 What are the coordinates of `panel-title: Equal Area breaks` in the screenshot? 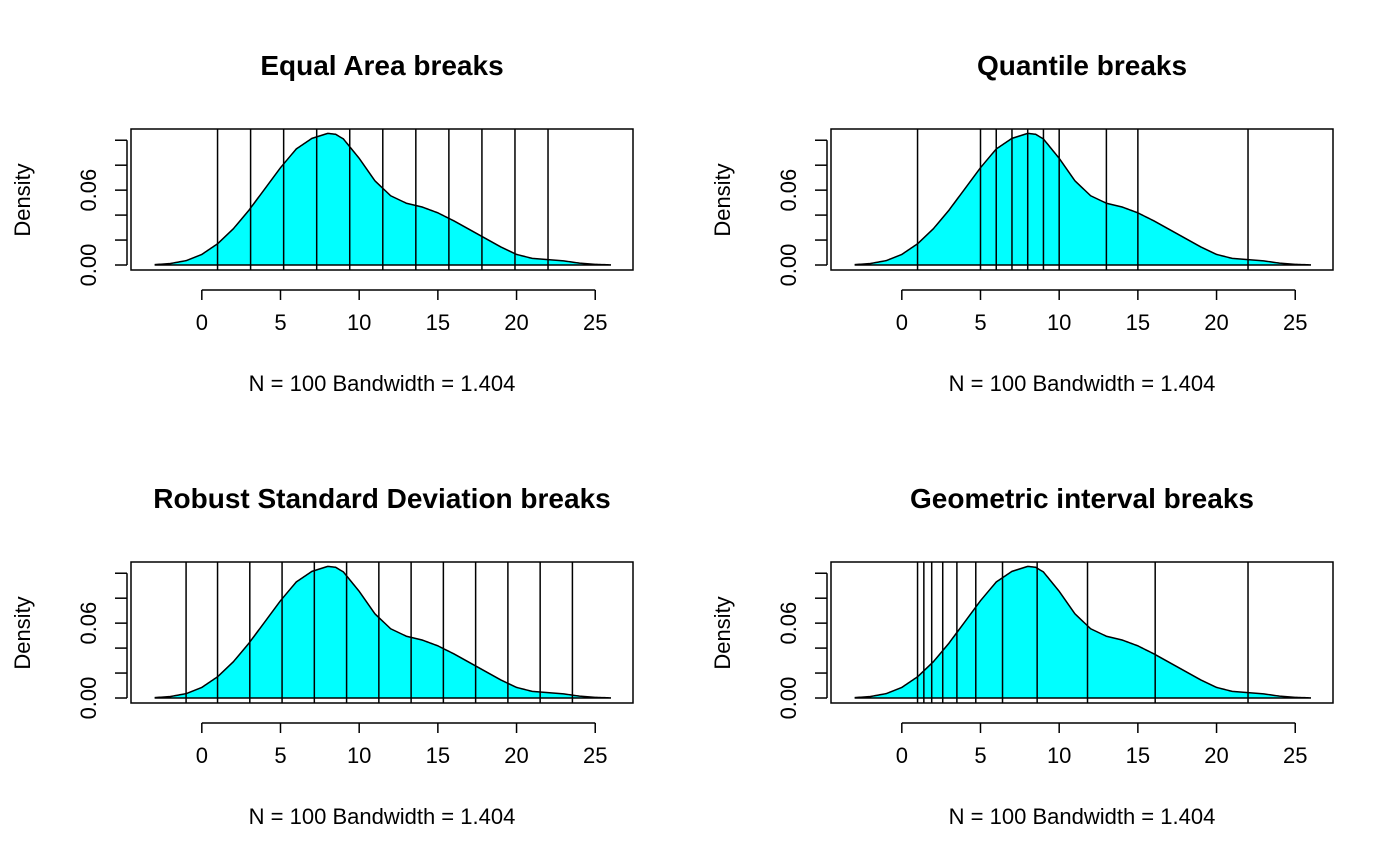 It's located at (381, 65).